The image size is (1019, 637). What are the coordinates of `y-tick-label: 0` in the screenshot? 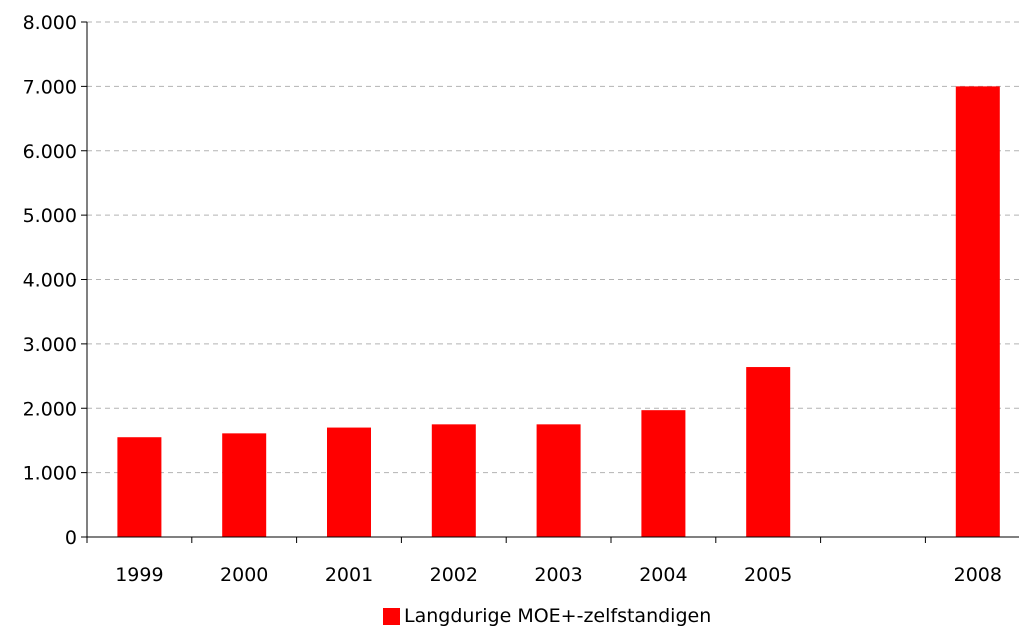 It's located at (71, 538).